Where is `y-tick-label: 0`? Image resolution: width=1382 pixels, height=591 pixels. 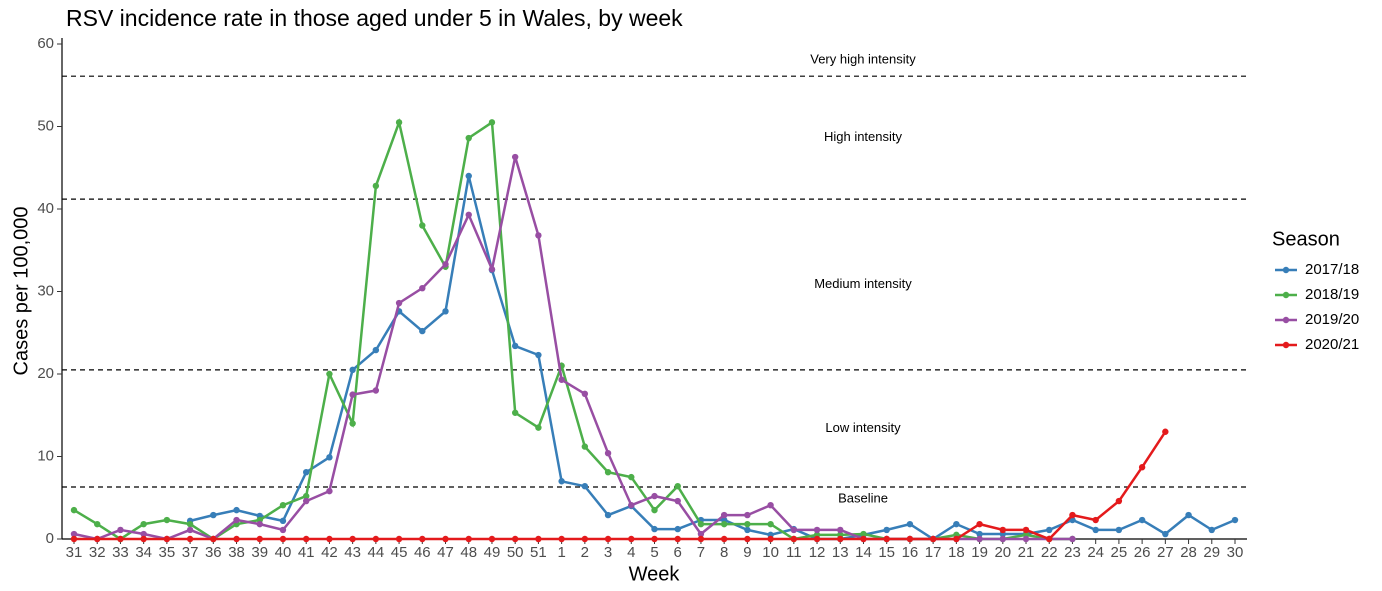 y-tick-label: 0 is located at coordinates (50, 538).